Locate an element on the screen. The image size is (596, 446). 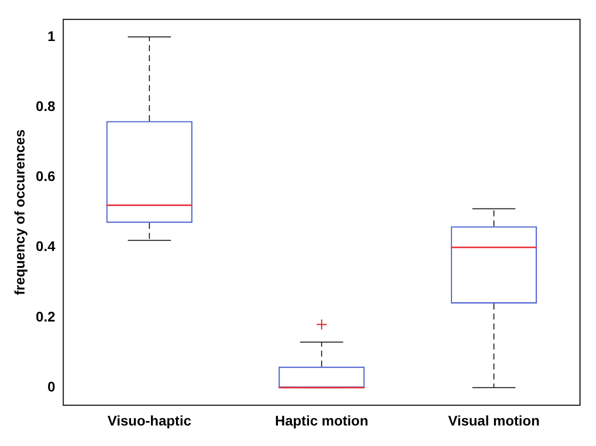
y-tick-label: 0.8 is located at coordinates (46, 106).